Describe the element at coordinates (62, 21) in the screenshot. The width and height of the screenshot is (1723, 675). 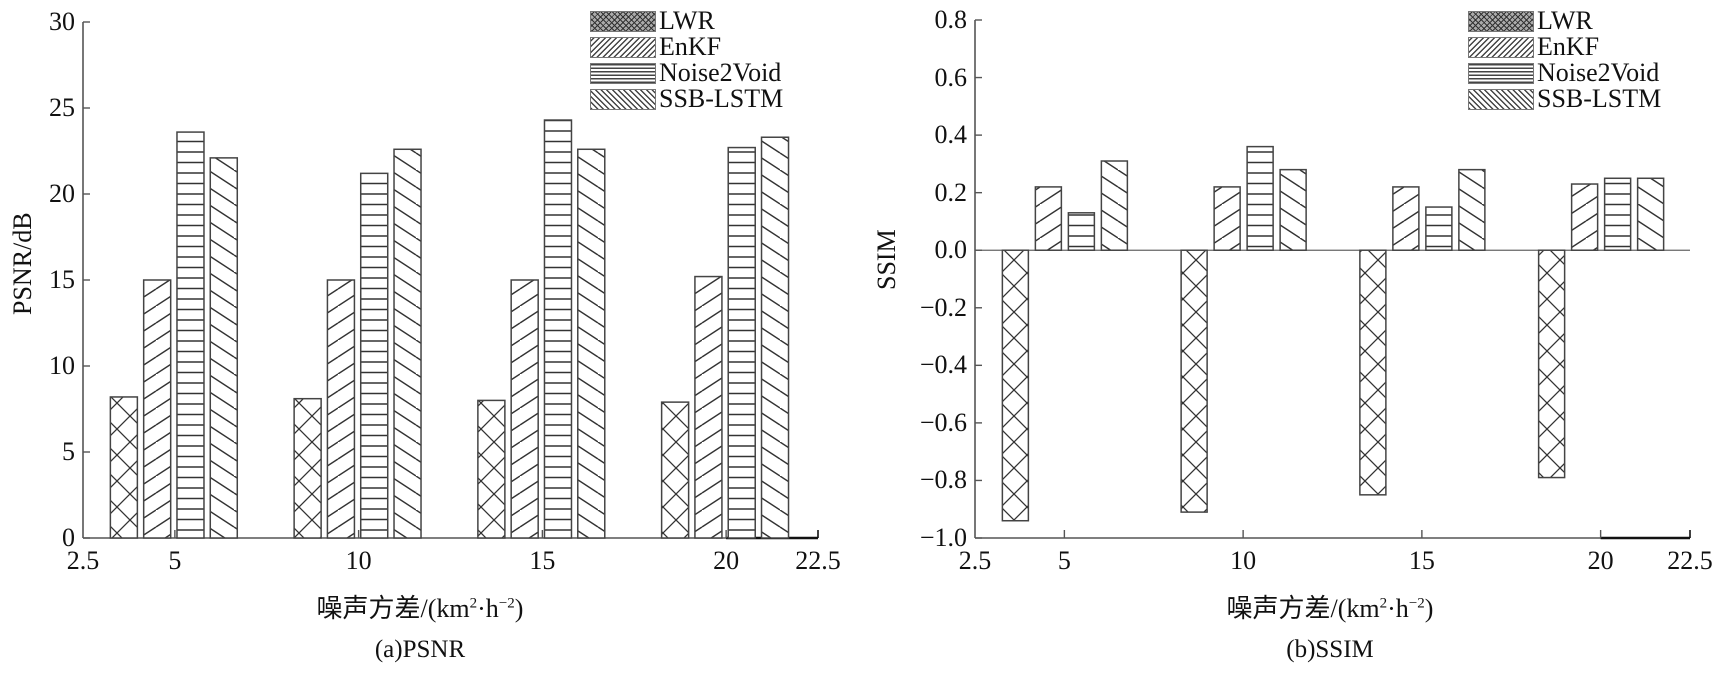
I see `y-tick-label: 30` at that location.